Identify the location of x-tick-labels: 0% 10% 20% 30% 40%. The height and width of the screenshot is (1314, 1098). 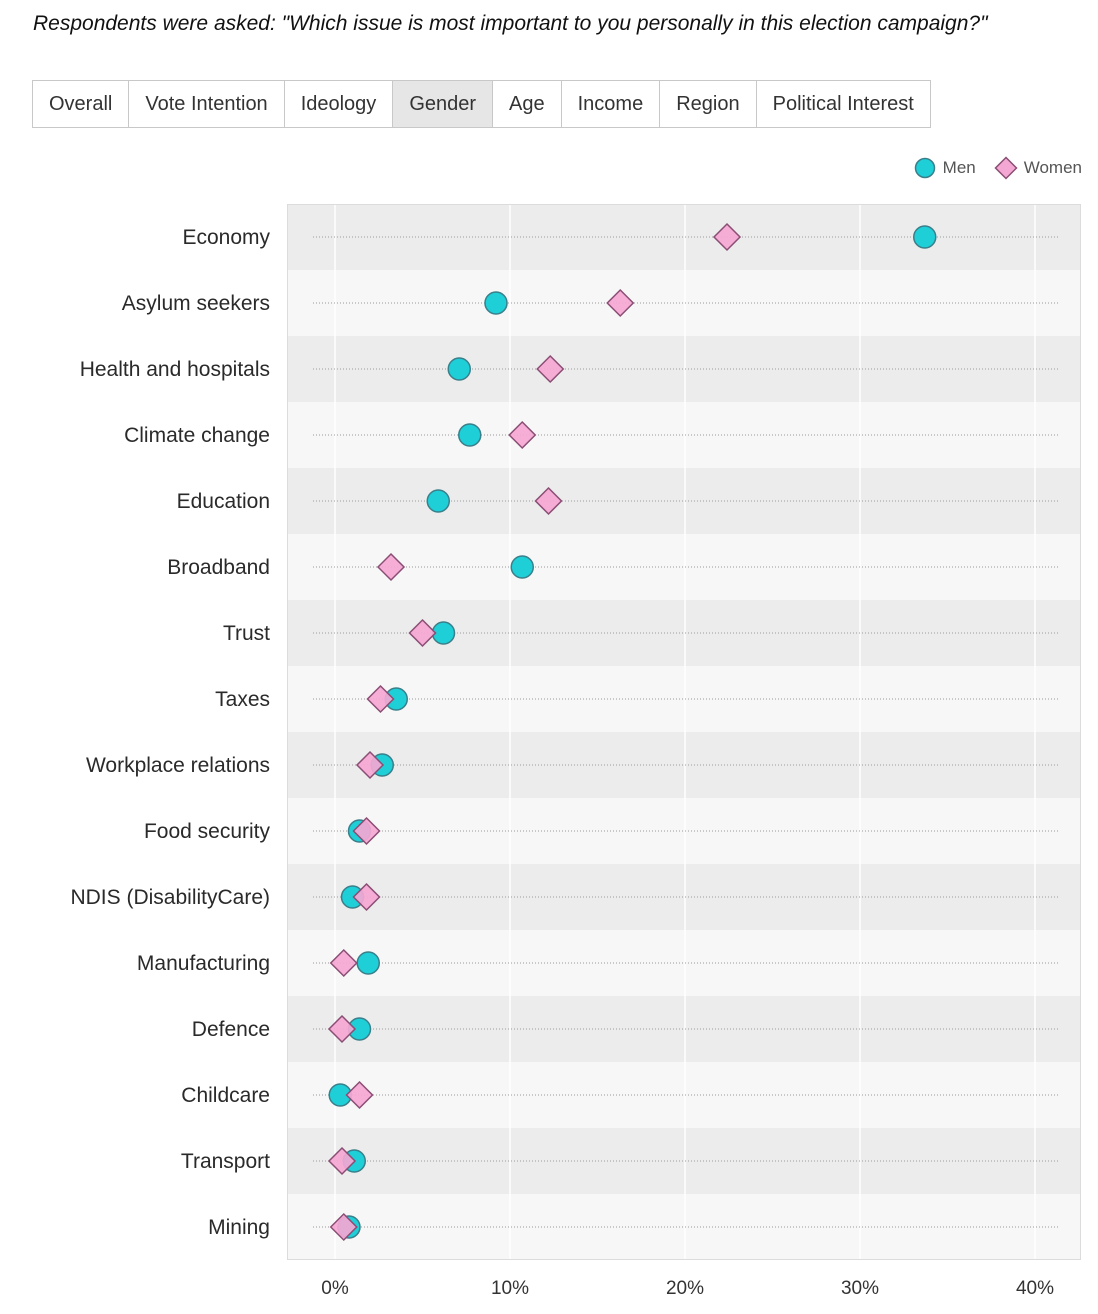
(687, 1288).